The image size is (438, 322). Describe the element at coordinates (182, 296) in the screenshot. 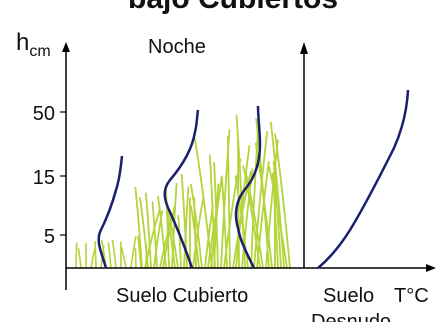

I see `x-label-covered-soil: Suelo Cubierto` at that location.